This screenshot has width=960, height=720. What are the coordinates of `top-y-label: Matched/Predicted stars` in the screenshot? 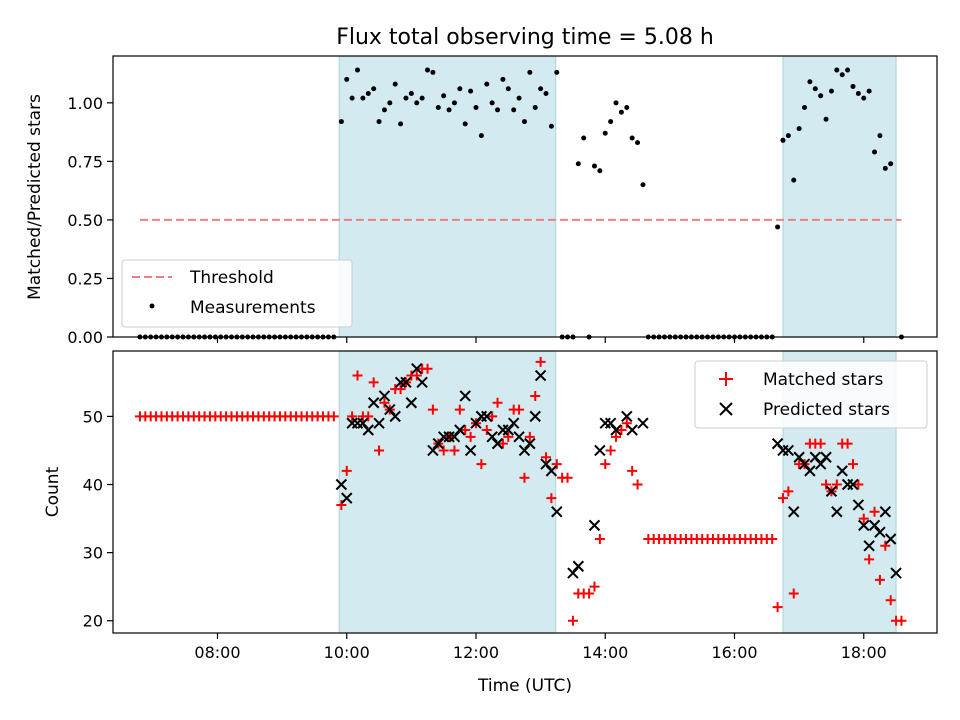 It's located at (35, 197).